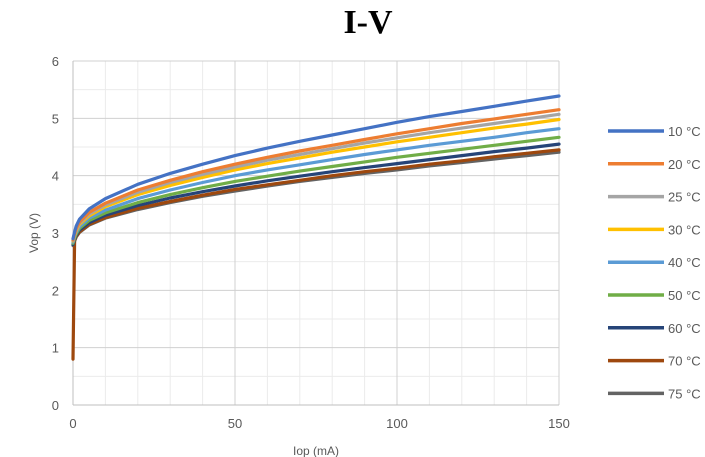 Image resolution: width=705 pixels, height=457 pixels. What do you see at coordinates (684, 295) in the screenshot?
I see `legend-label: 50 °C` at bounding box center [684, 295].